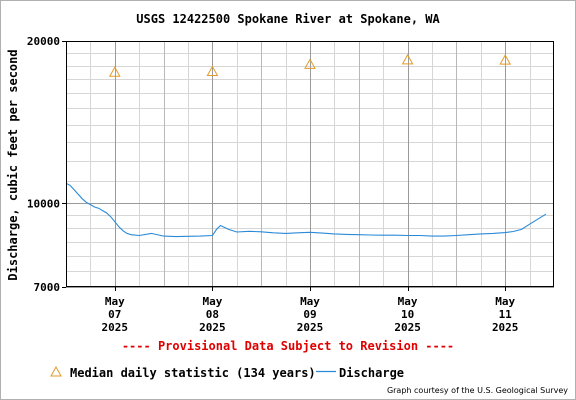  Describe the element at coordinates (56, 371) in the screenshot. I see `legend-median-symbol` at that location.